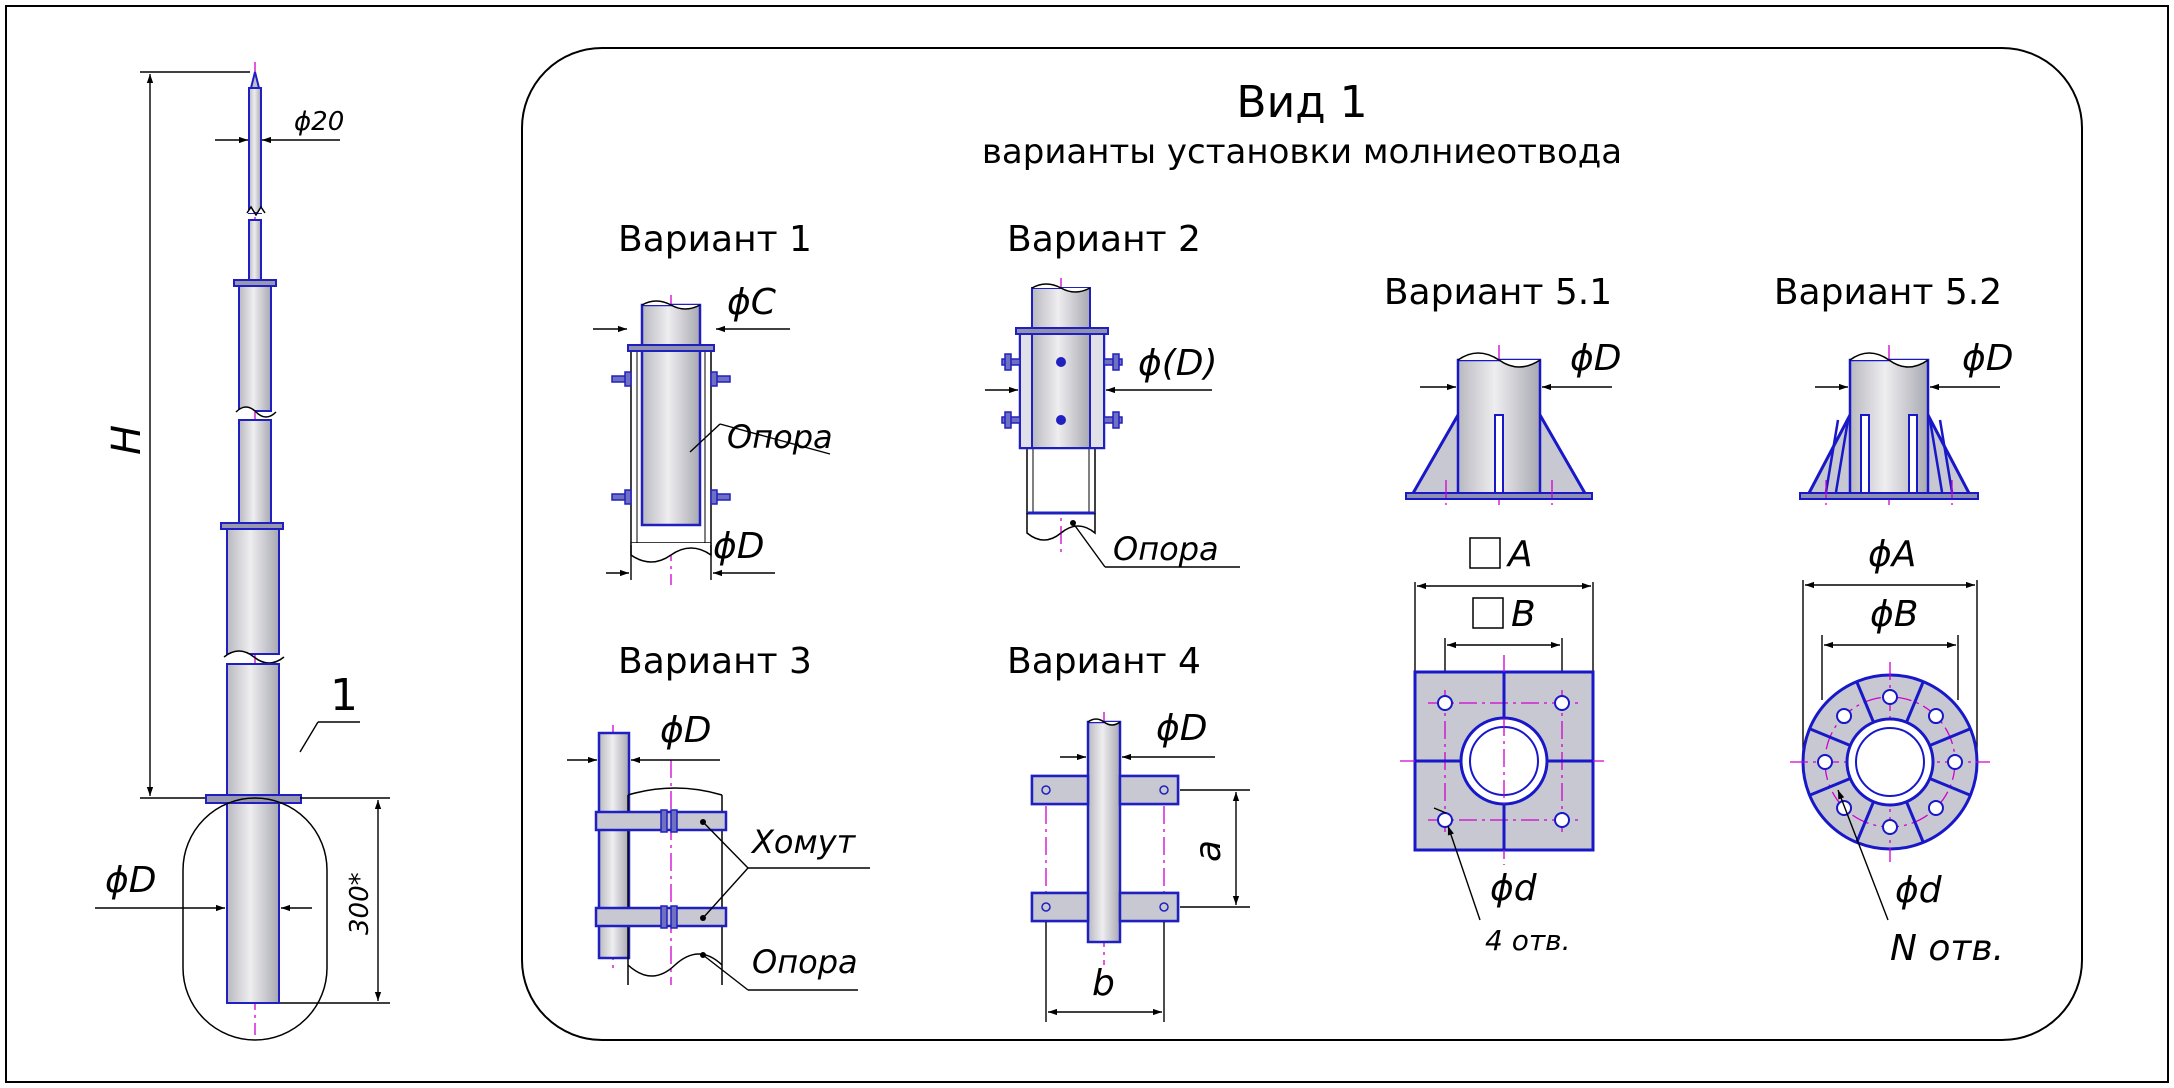 Image resolution: width=2174 pixels, height=1088 pixels. Describe the element at coordinates (1104, 239) in the screenshot. I see `variant-2-title: Вариант 2` at that location.